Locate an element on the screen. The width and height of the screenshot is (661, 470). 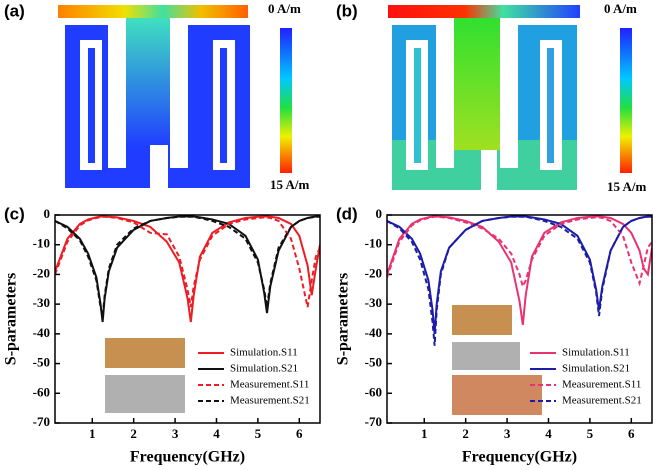
inset-photo-d is located at coordinates (497, 360).